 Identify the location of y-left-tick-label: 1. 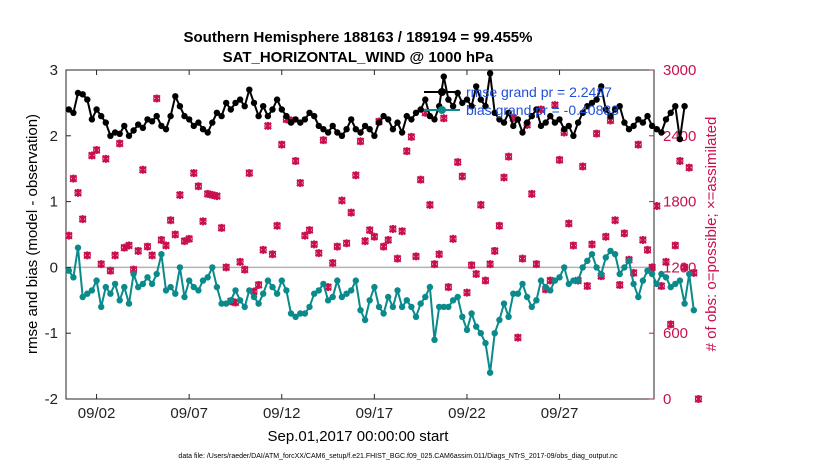
(54, 202).